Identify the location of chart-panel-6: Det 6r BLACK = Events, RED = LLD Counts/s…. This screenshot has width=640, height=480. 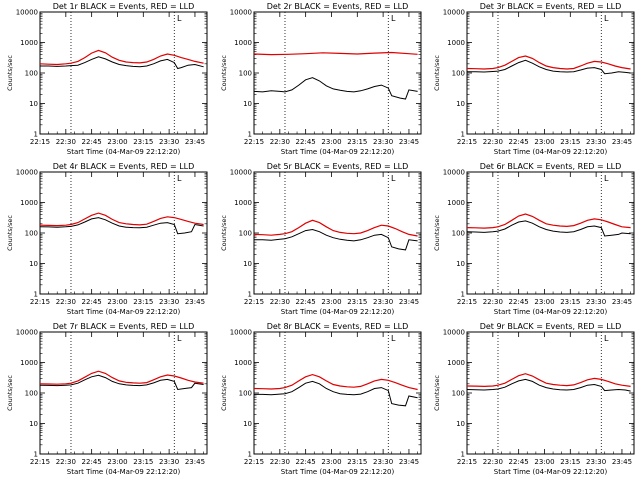
(534, 239).